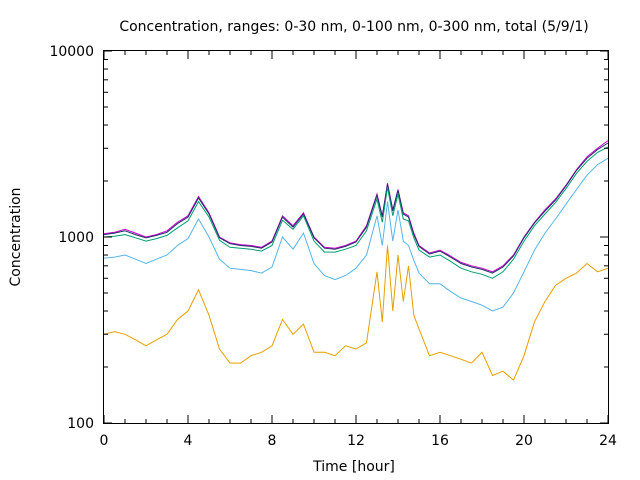 This screenshot has height=480, width=640. Describe the element at coordinates (71, 52) in the screenshot. I see `y-tick-label: 10000` at that location.